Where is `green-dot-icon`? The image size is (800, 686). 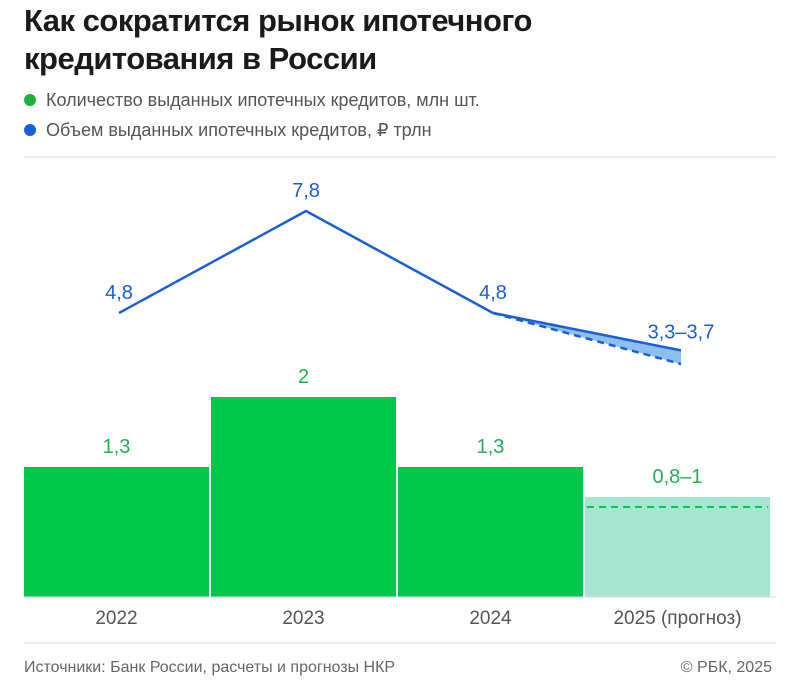 green-dot-icon is located at coordinates (30, 100).